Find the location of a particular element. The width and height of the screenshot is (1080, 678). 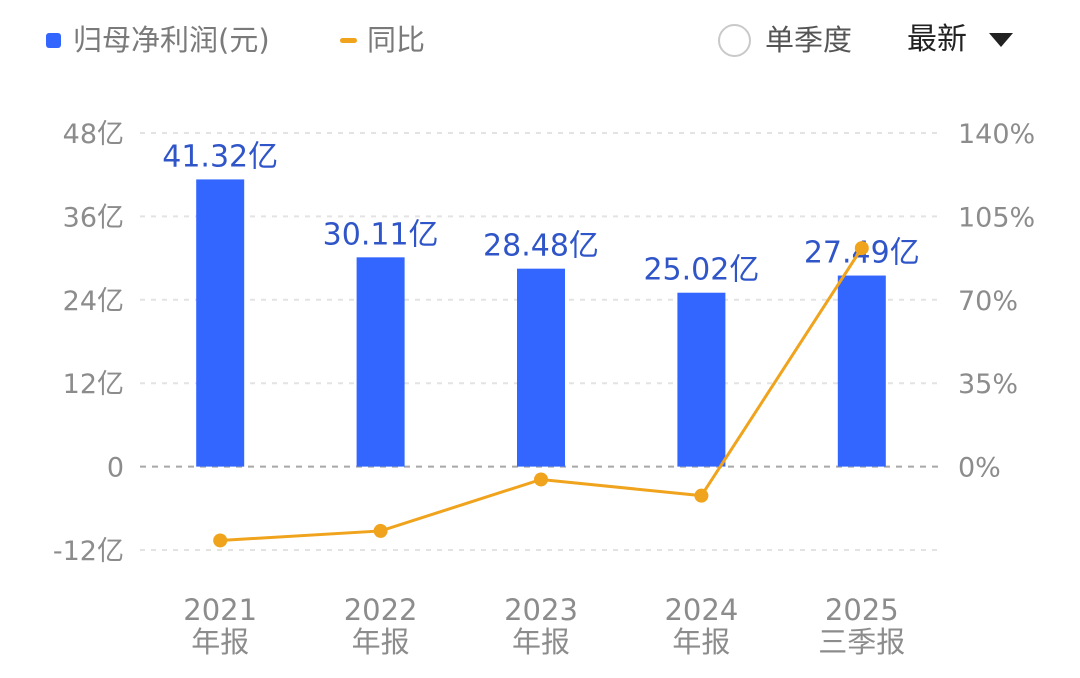

x-category-year: 2024 is located at coordinates (701, 610).